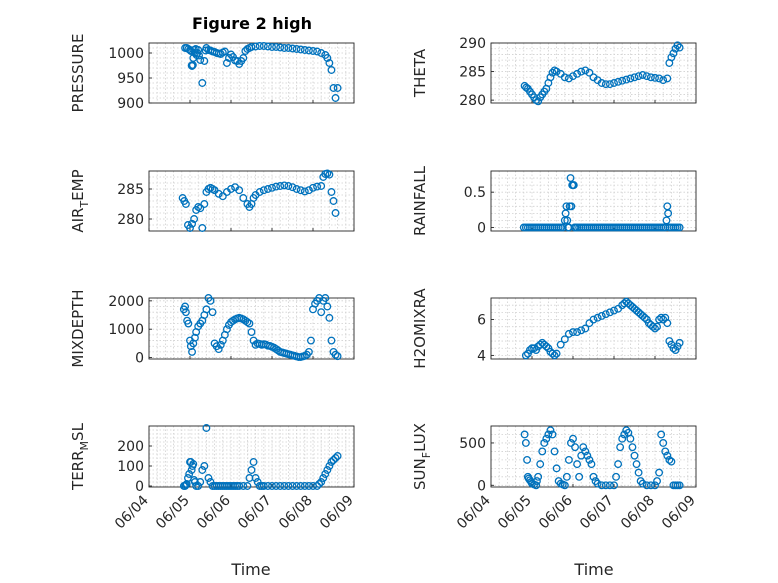 The width and height of the screenshot is (778, 583). I want to click on y-tick-label: 280, so click(472, 101).